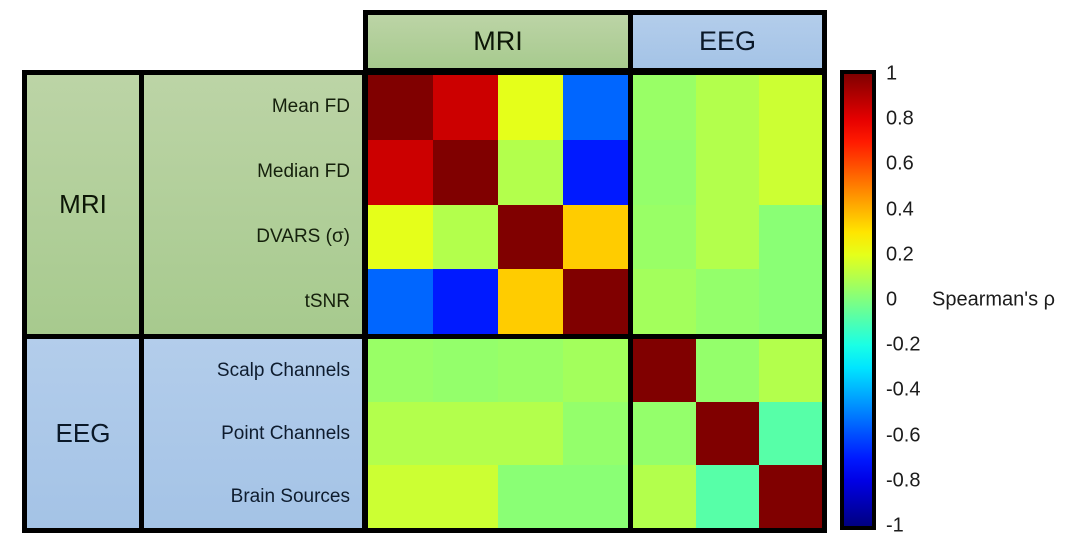 This screenshot has width=1080, height=547. What do you see at coordinates (994, 299) in the screenshot?
I see `colorbar-label: Spearman's ρ` at bounding box center [994, 299].